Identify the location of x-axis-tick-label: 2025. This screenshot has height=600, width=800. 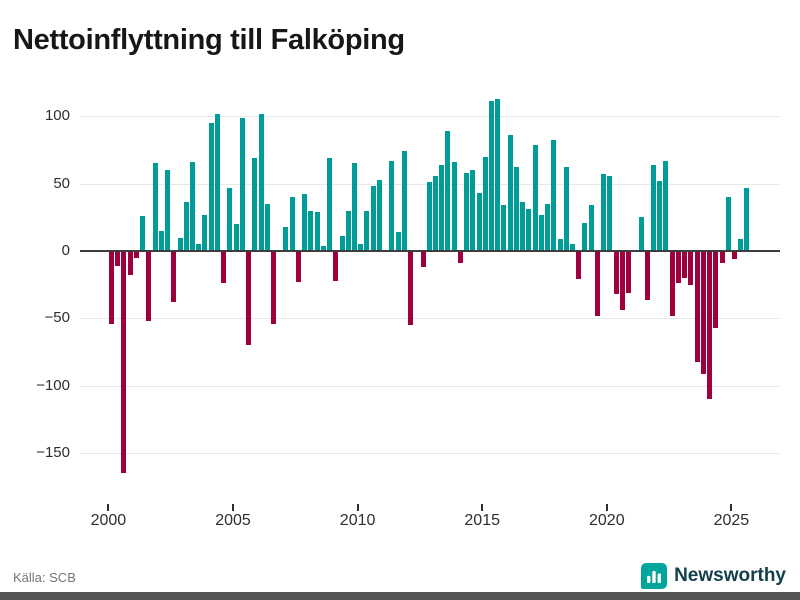
(731, 520).